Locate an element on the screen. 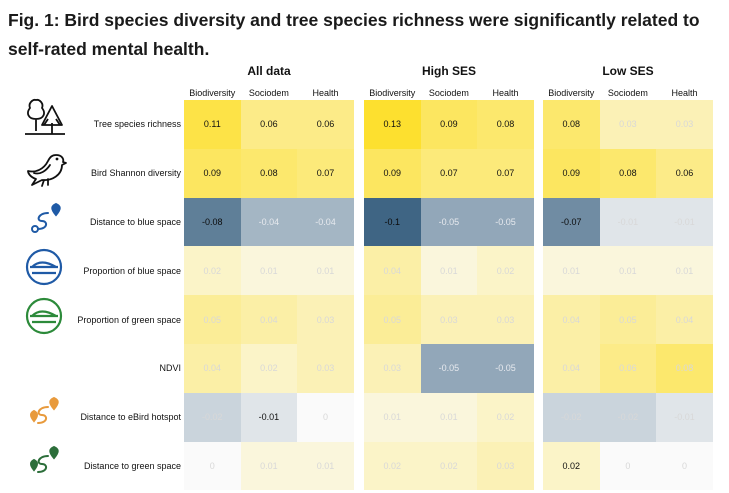  route-green-icon is located at coordinates (44, 459).